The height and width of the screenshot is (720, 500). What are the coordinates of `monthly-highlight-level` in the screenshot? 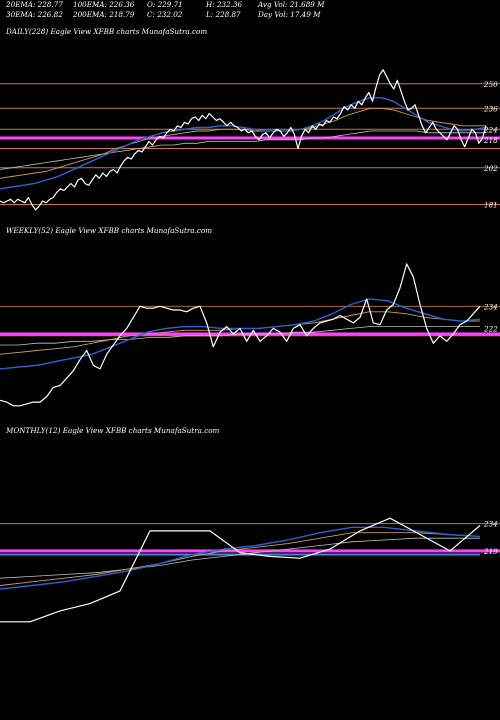 It's located at (250, 551).